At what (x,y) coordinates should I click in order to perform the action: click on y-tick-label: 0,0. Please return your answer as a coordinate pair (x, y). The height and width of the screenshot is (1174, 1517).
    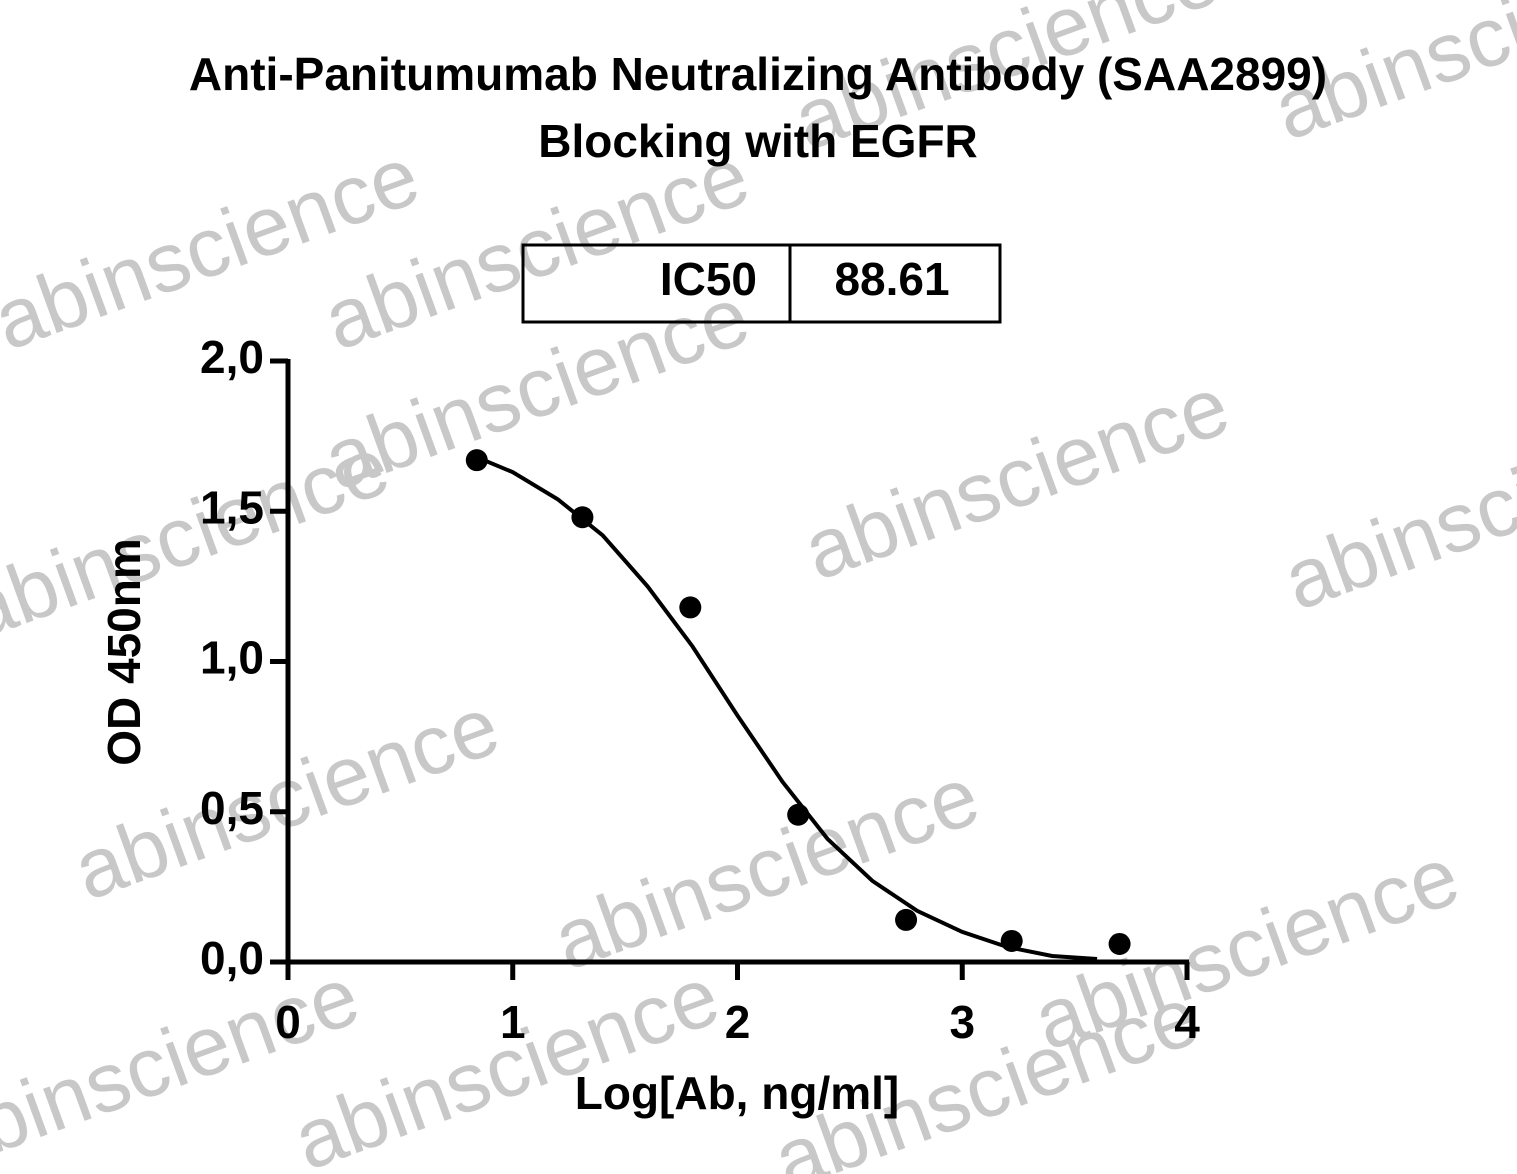
    Looking at the image, I should click on (232, 958).